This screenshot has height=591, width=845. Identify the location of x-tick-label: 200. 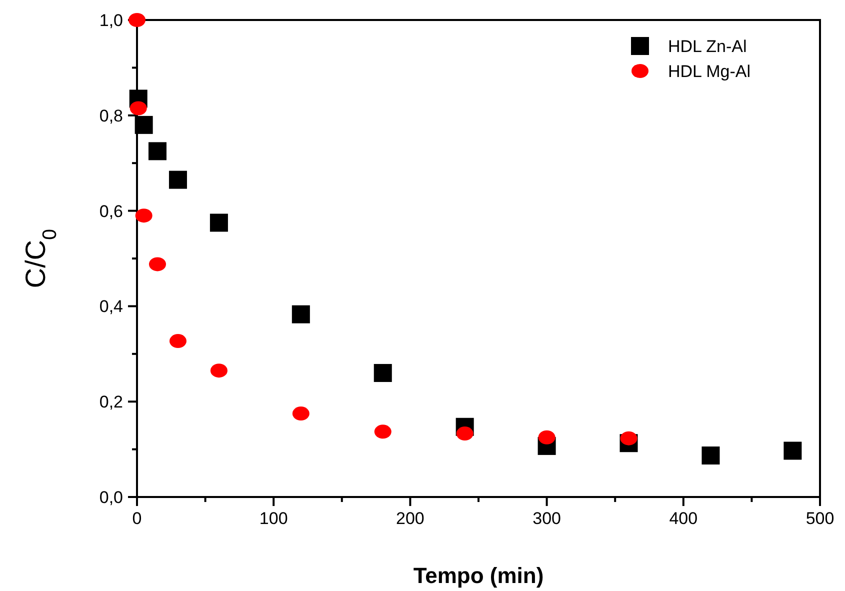
(410, 518).